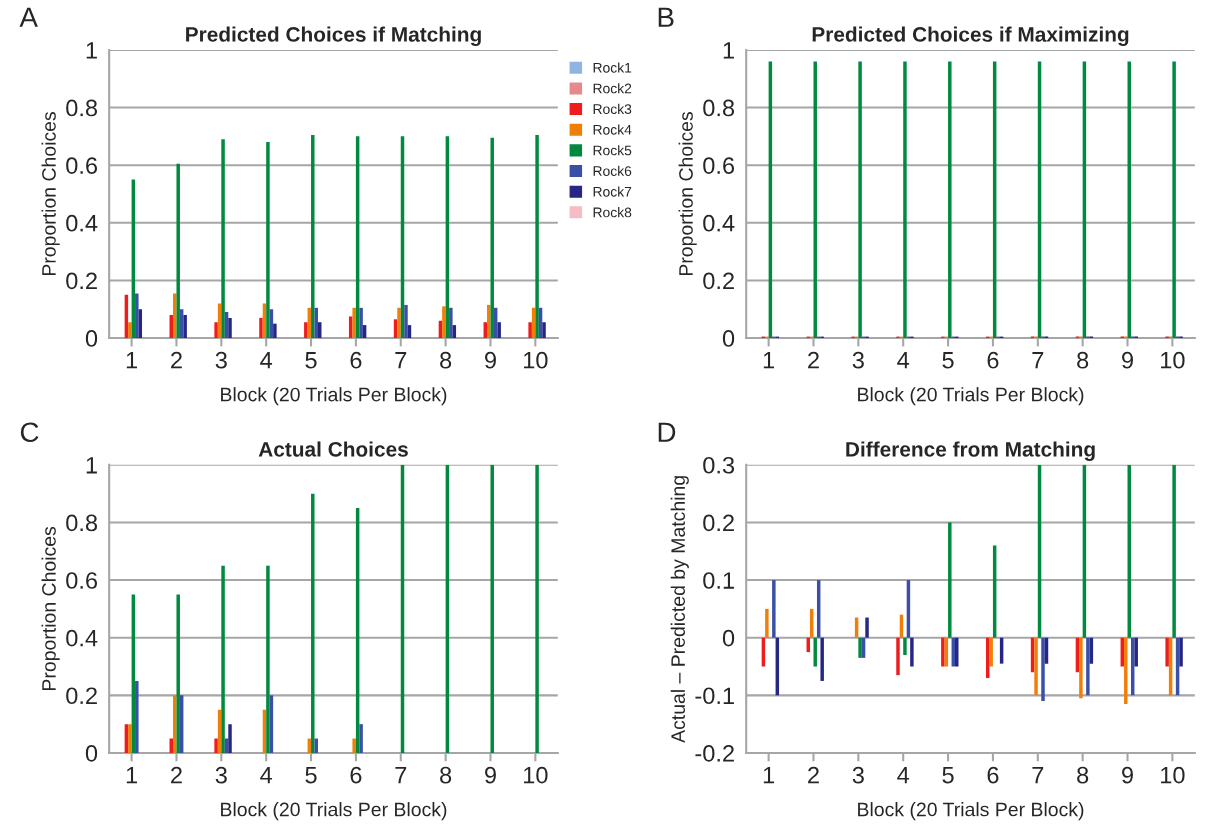 The height and width of the screenshot is (832, 1213). I want to click on legend-label: Rock7, so click(612, 191).